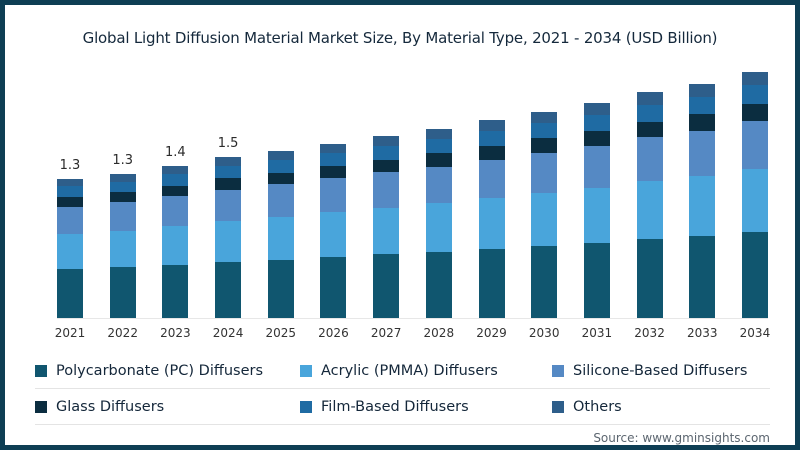 Image resolution: width=800 pixels, height=450 pixels. I want to click on bar-value-label-2021: 1.3, so click(70, 165).